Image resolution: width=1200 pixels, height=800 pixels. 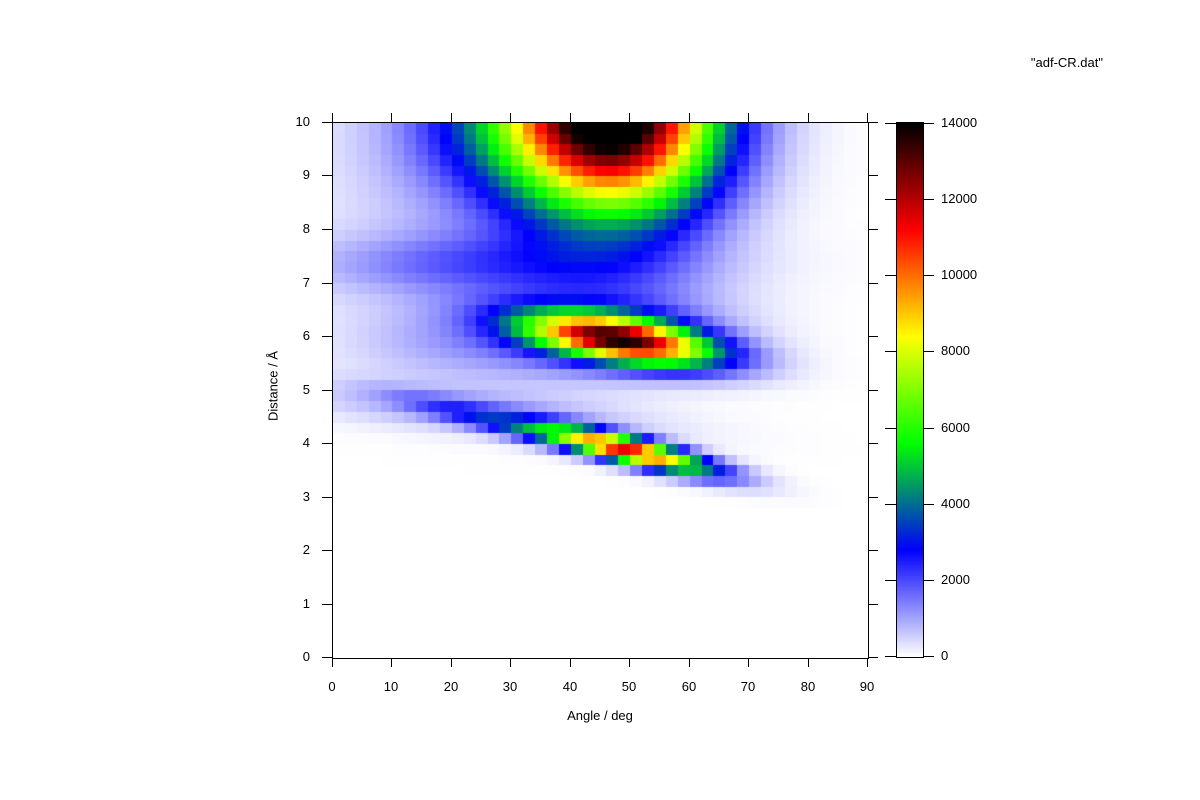 What do you see at coordinates (689, 686) in the screenshot?
I see `x-tick-label: 60` at bounding box center [689, 686].